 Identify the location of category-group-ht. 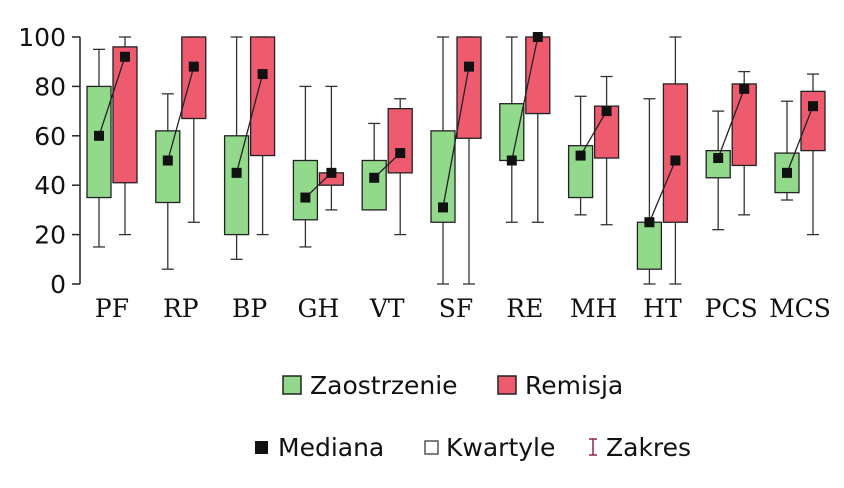
(662, 160).